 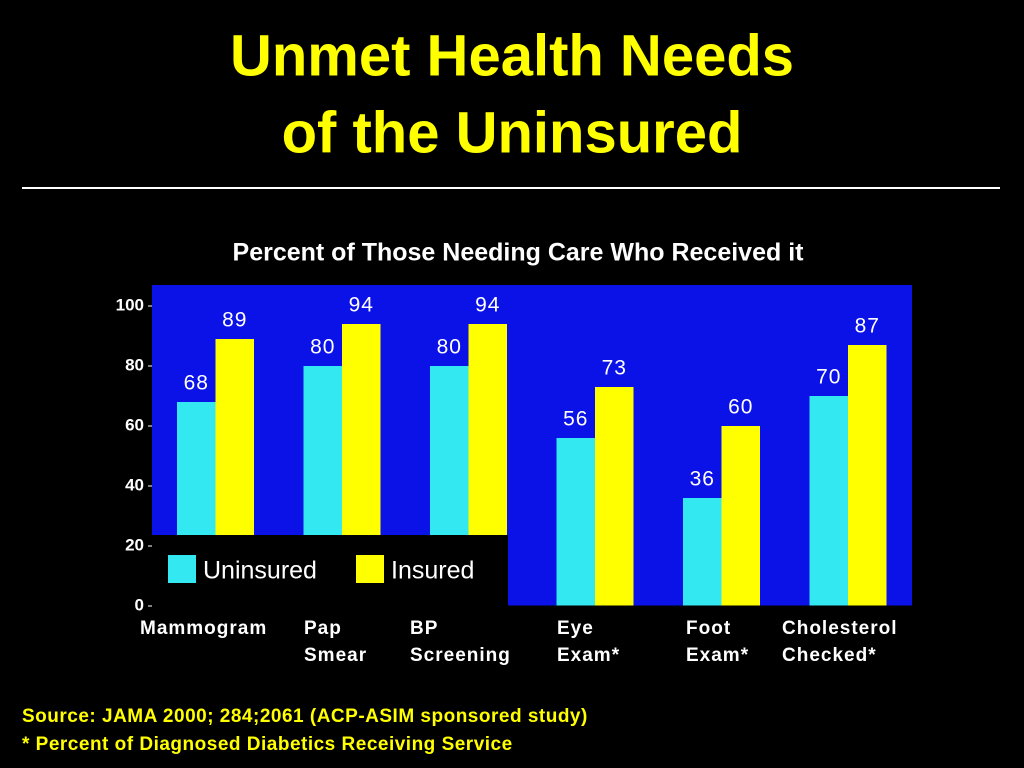 I want to click on legend-label: Insured, so click(x=432, y=571).